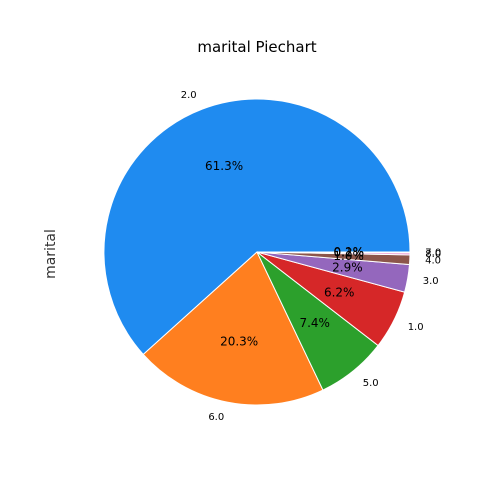 The image size is (500, 500). What do you see at coordinates (314, 323) in the screenshot?
I see `percent-label: 7.4%` at bounding box center [314, 323].